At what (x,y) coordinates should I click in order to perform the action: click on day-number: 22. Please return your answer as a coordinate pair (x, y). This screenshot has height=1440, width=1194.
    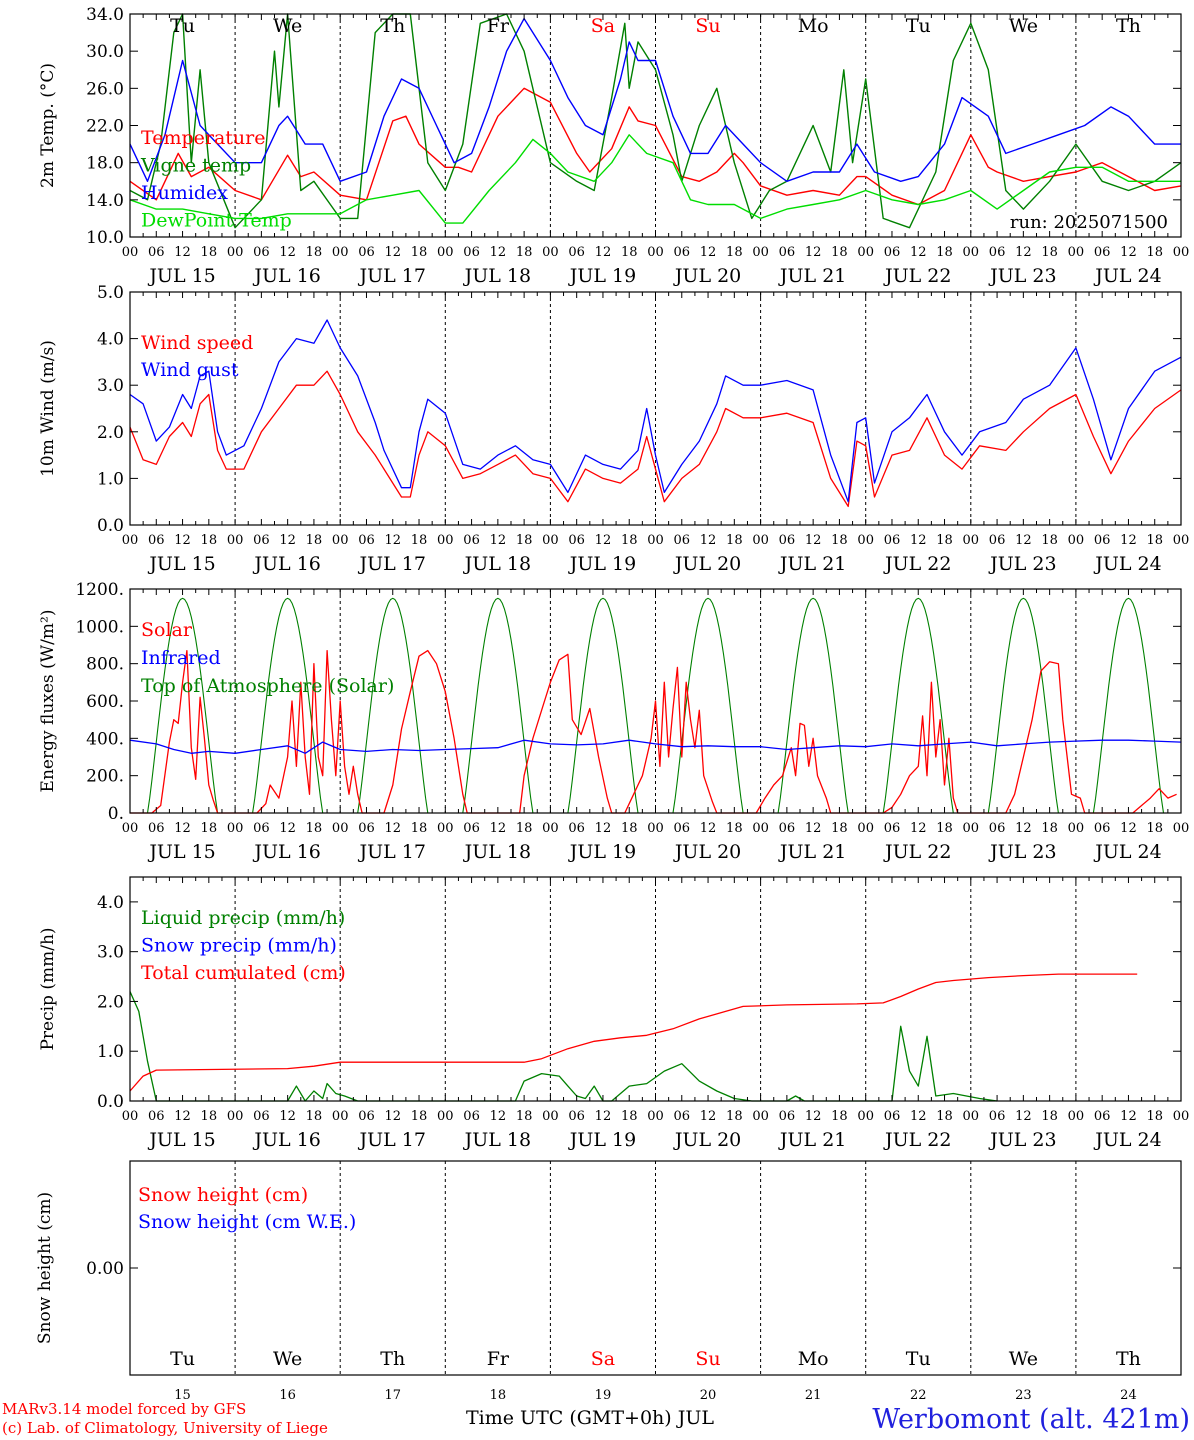
    Looking at the image, I should click on (918, 1395).